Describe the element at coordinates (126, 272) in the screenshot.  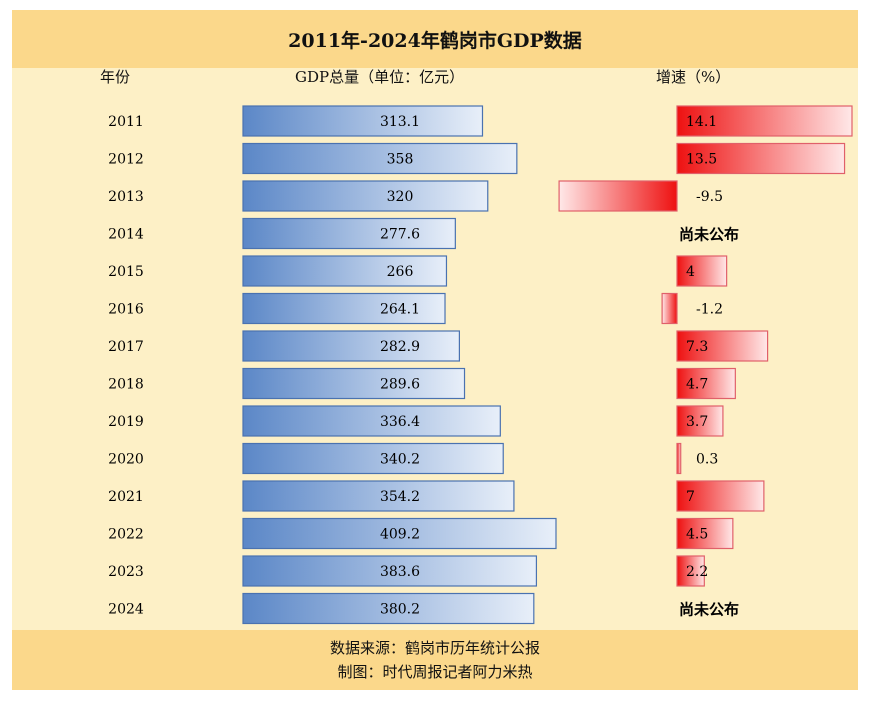
I see `year-label: 2015` at that location.